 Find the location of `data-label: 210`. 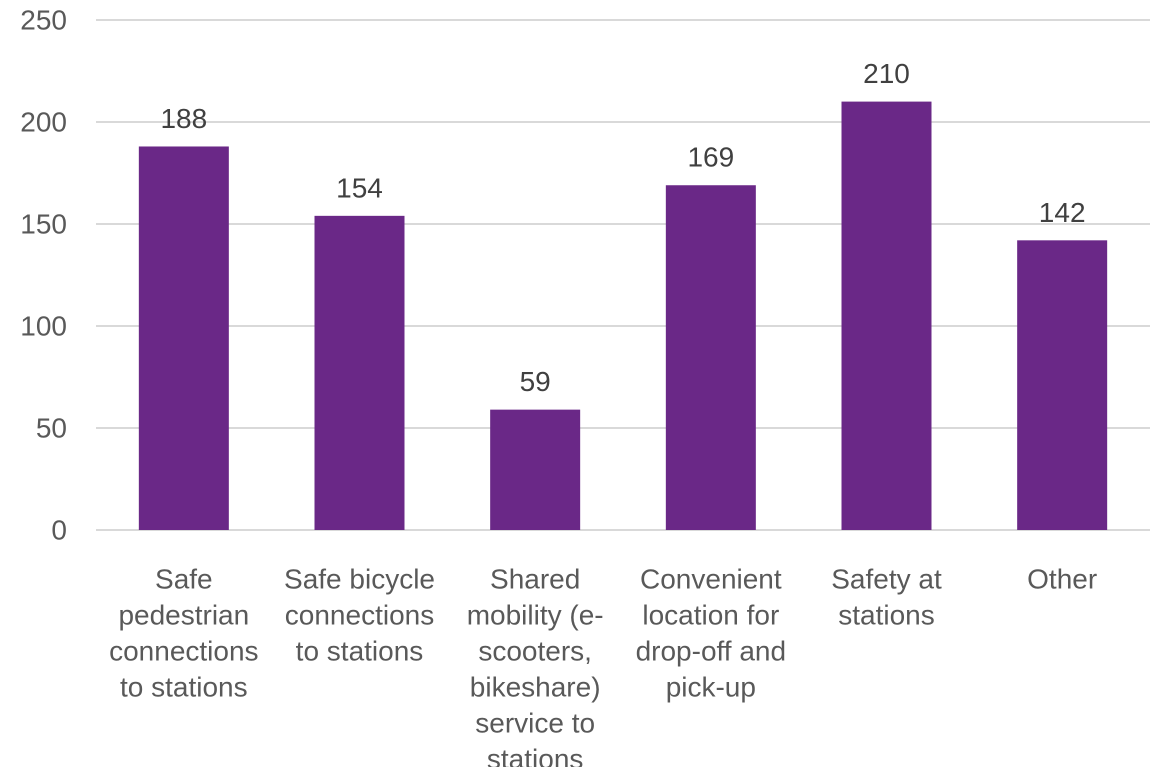

data-label: 210 is located at coordinates (886, 73).